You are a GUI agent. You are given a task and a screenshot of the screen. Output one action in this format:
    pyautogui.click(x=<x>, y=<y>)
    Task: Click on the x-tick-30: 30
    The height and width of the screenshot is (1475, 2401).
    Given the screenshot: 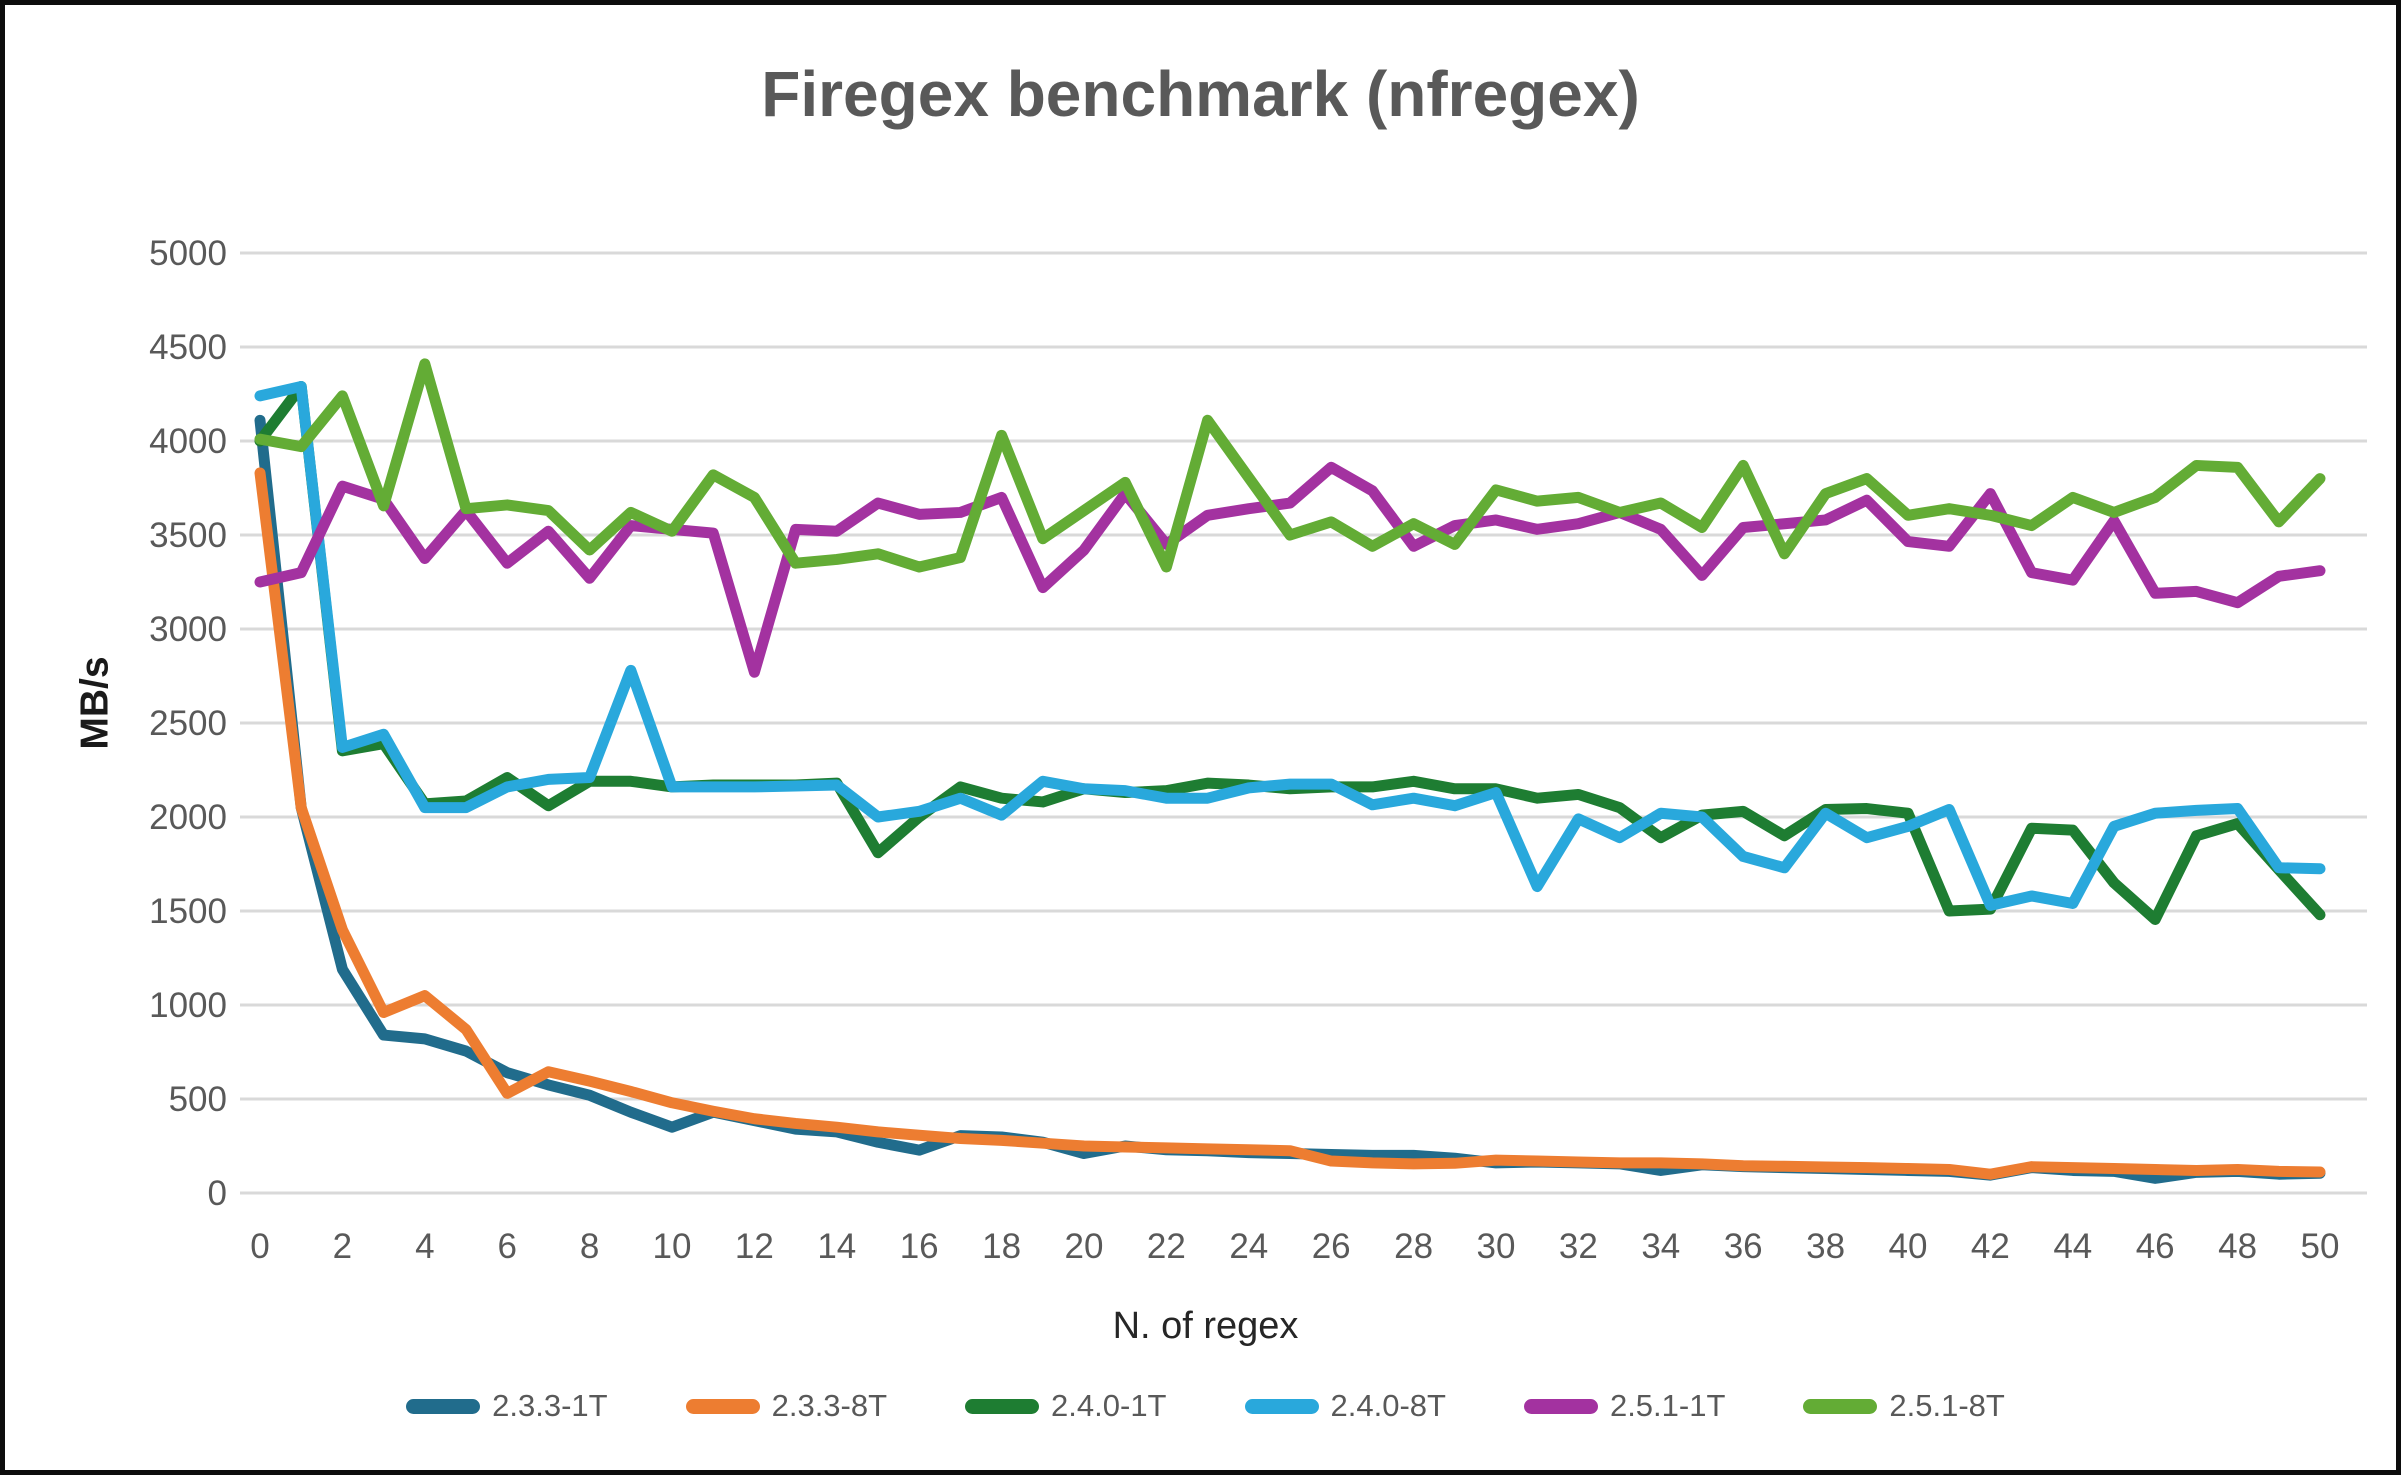 What is the action you would take?
    pyautogui.click(x=1496, y=1246)
    